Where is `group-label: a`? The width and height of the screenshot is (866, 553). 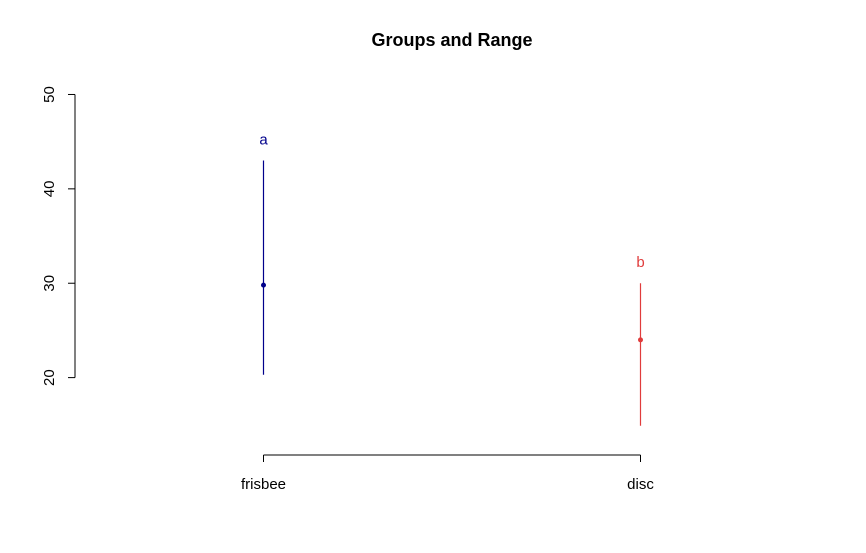
group-label: a is located at coordinates (263, 140).